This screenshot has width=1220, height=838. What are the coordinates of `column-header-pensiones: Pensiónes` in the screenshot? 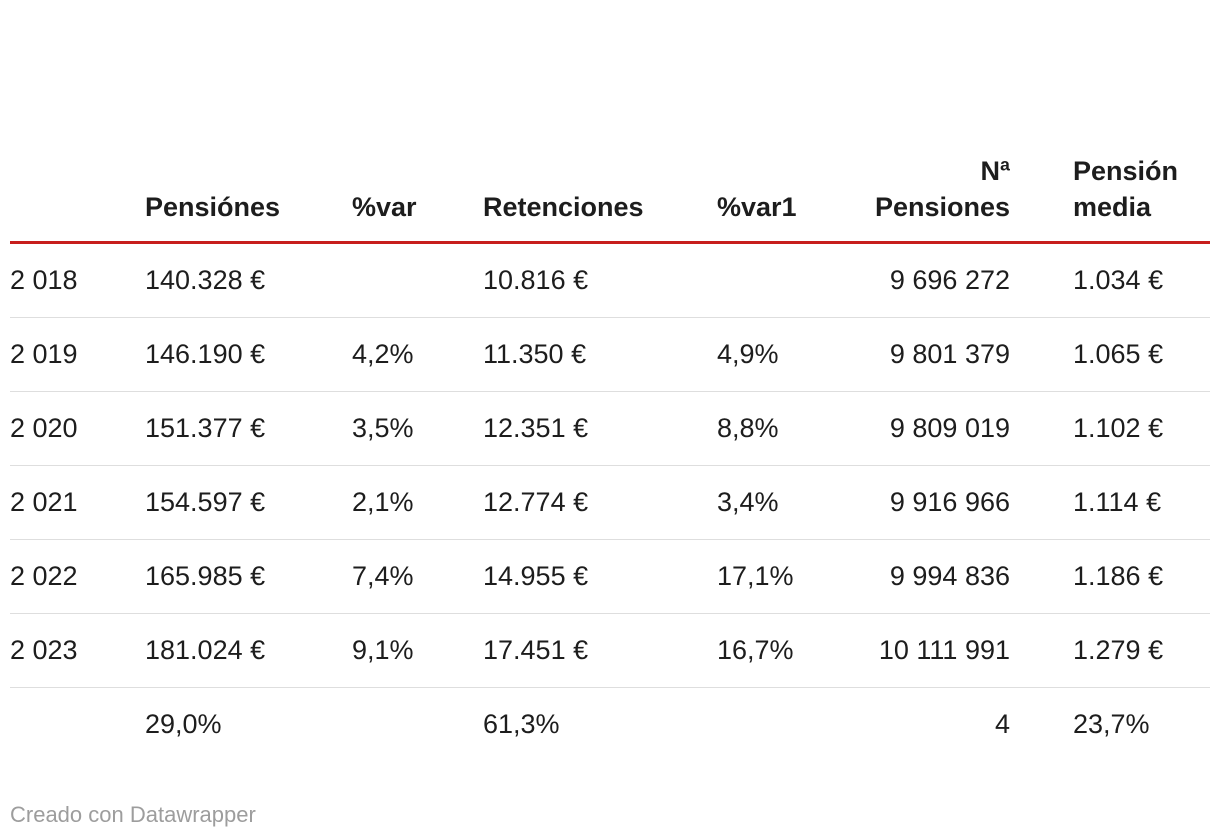 It's located at (213, 207).